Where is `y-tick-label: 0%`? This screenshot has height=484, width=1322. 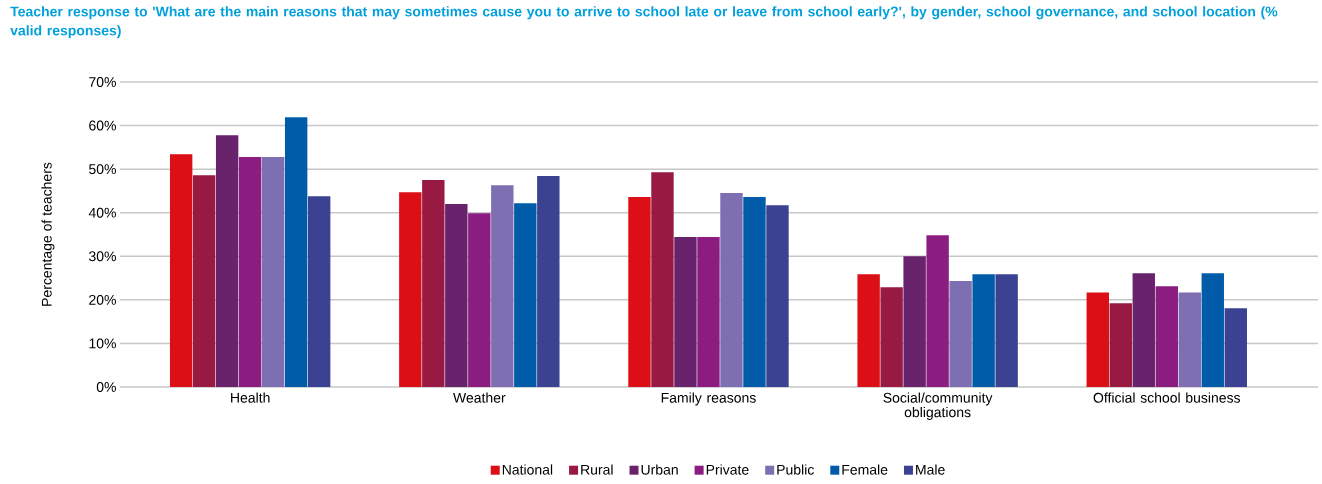 y-tick-label: 0% is located at coordinates (106, 387).